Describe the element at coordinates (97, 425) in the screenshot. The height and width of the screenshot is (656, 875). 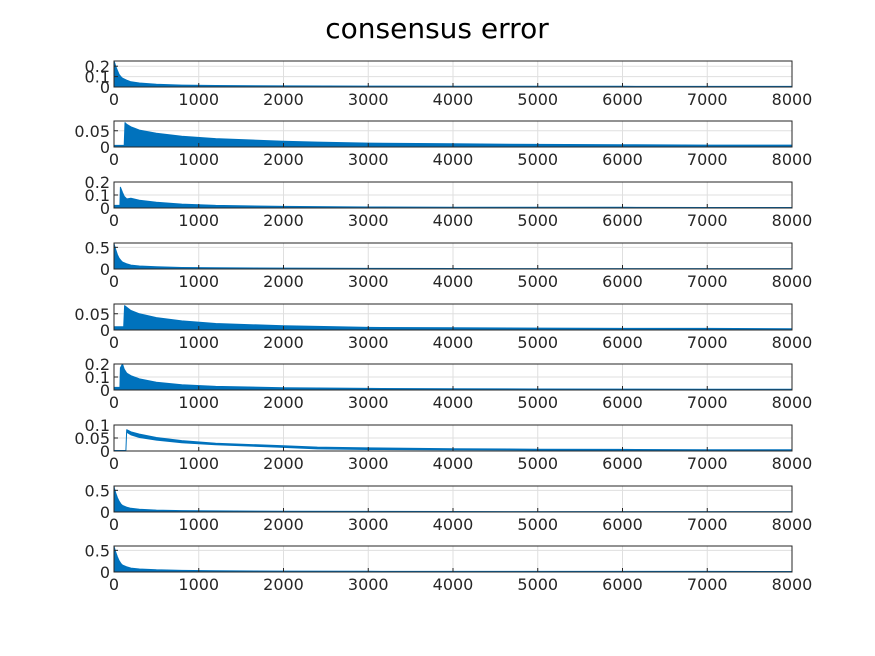
I see `y-tick-label: 0.1` at that location.